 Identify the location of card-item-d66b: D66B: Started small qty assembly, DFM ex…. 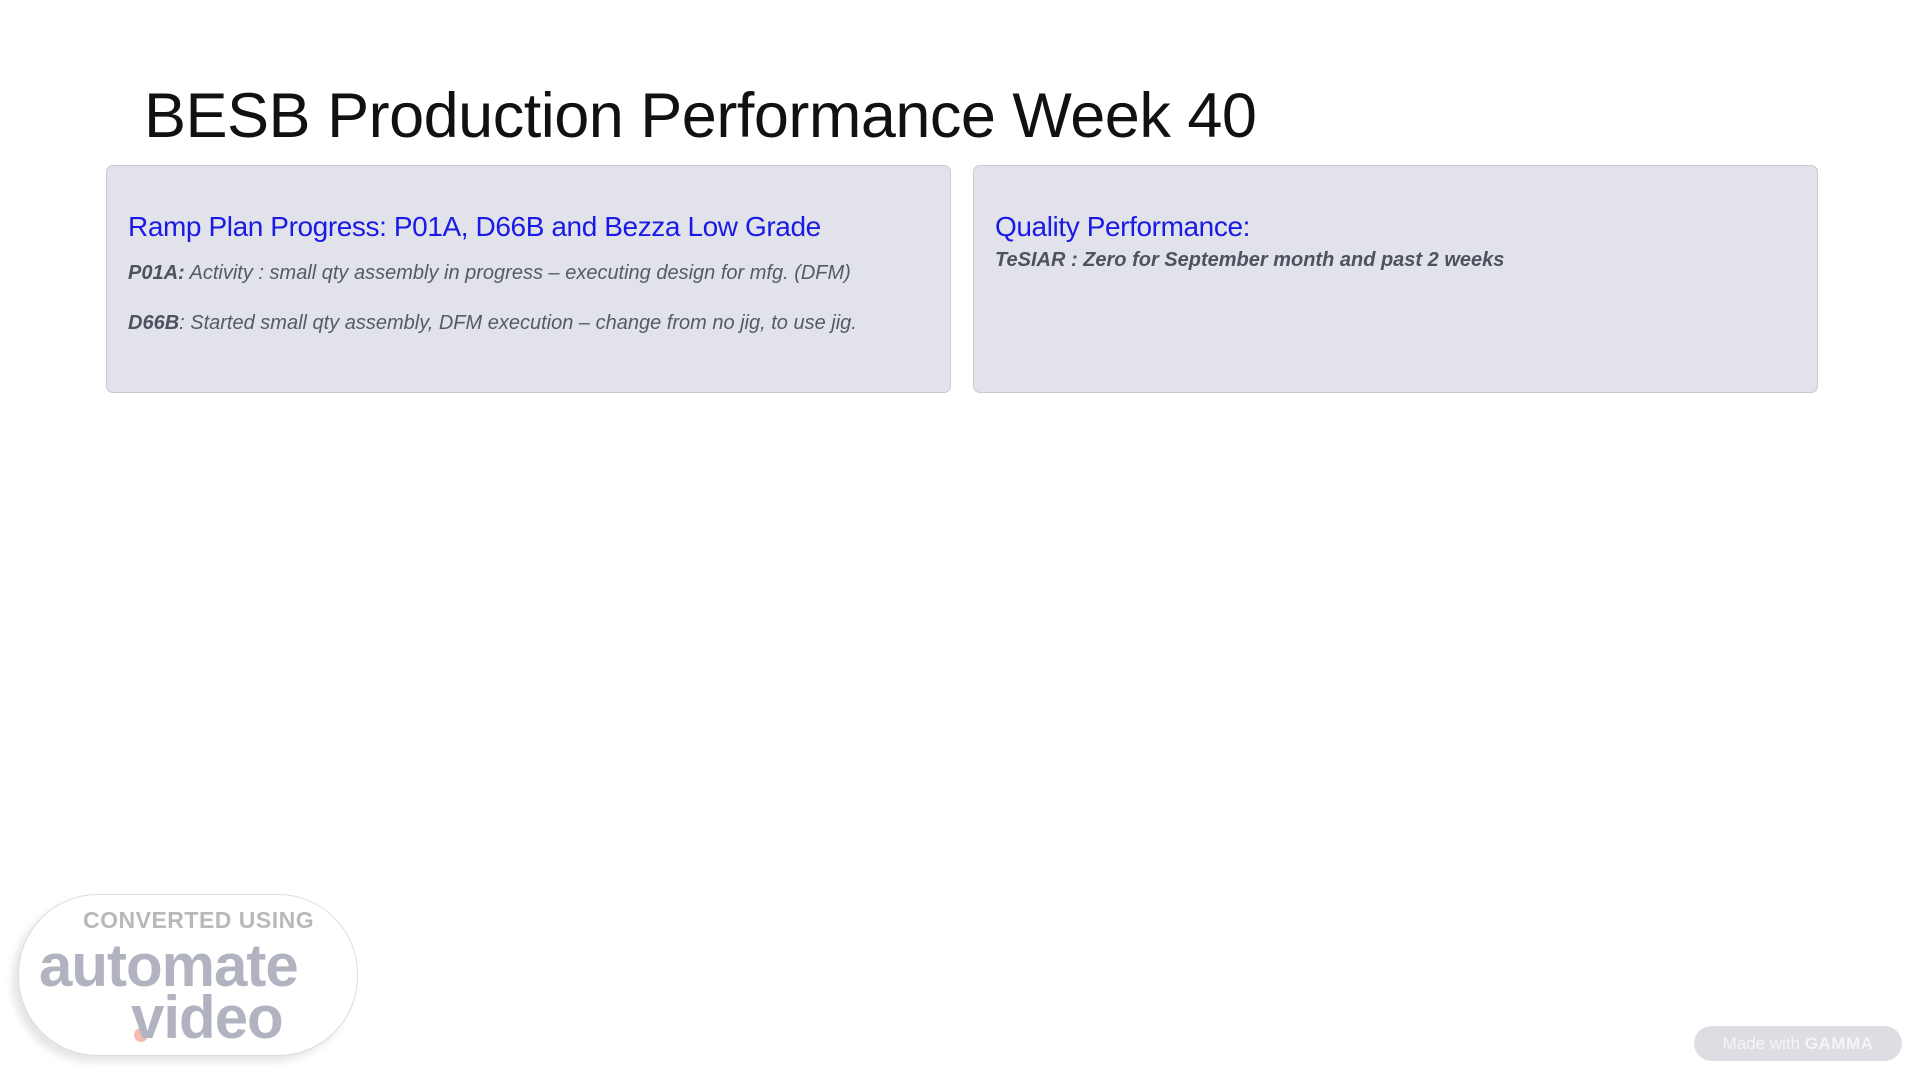
(492, 323).